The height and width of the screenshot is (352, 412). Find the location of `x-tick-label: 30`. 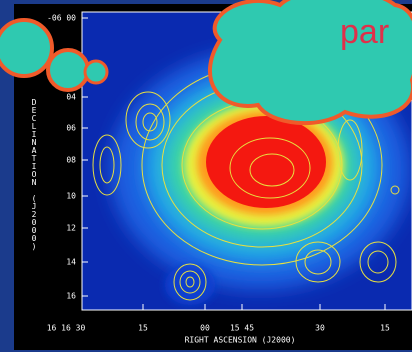

x-tick-label: 30 is located at coordinates (320, 328).